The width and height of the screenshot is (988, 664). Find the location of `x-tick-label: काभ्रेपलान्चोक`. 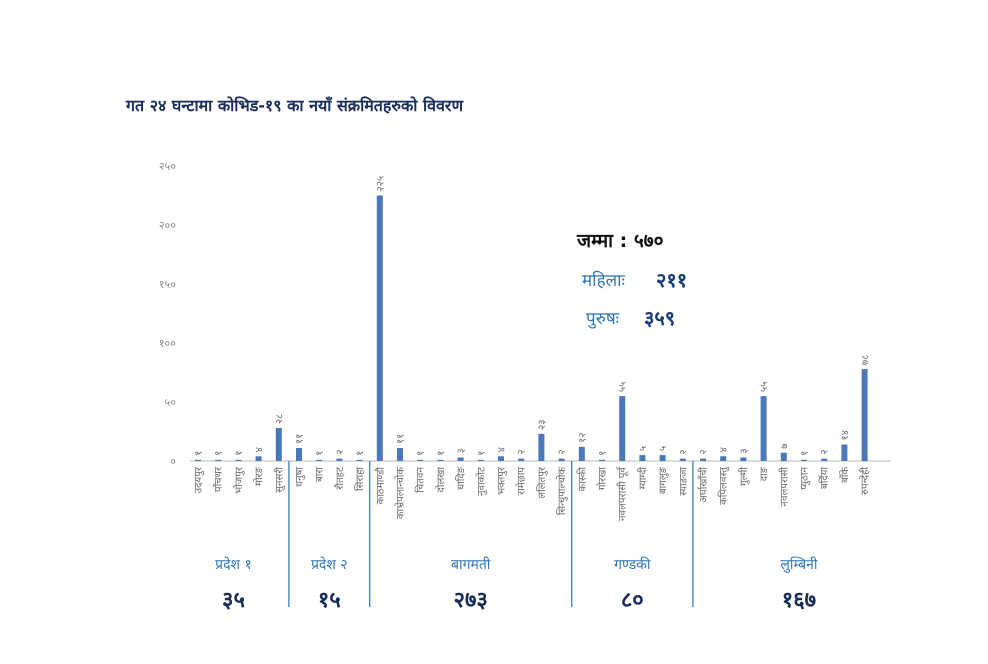

x-tick-label: काभ्रेपलान्चोक is located at coordinates (401, 493).